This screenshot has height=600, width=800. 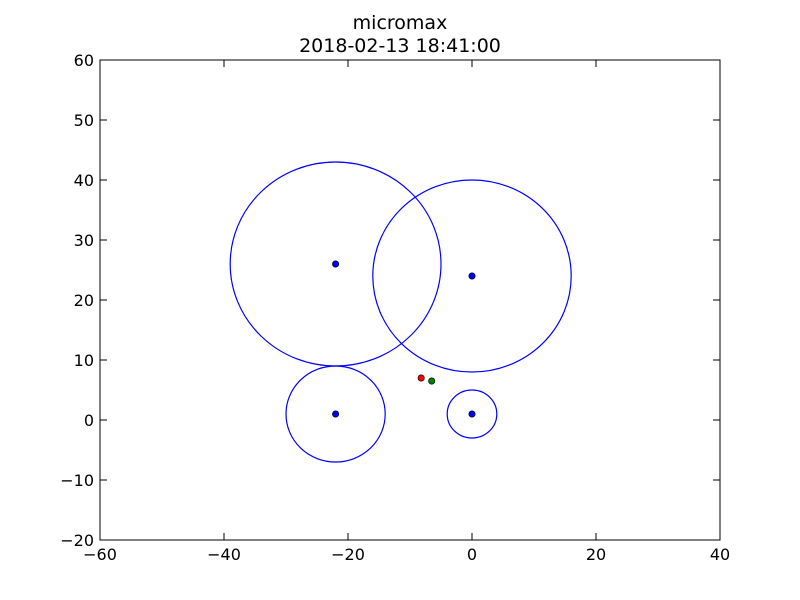 I want to click on x-tick-label: −20, so click(x=348, y=554).